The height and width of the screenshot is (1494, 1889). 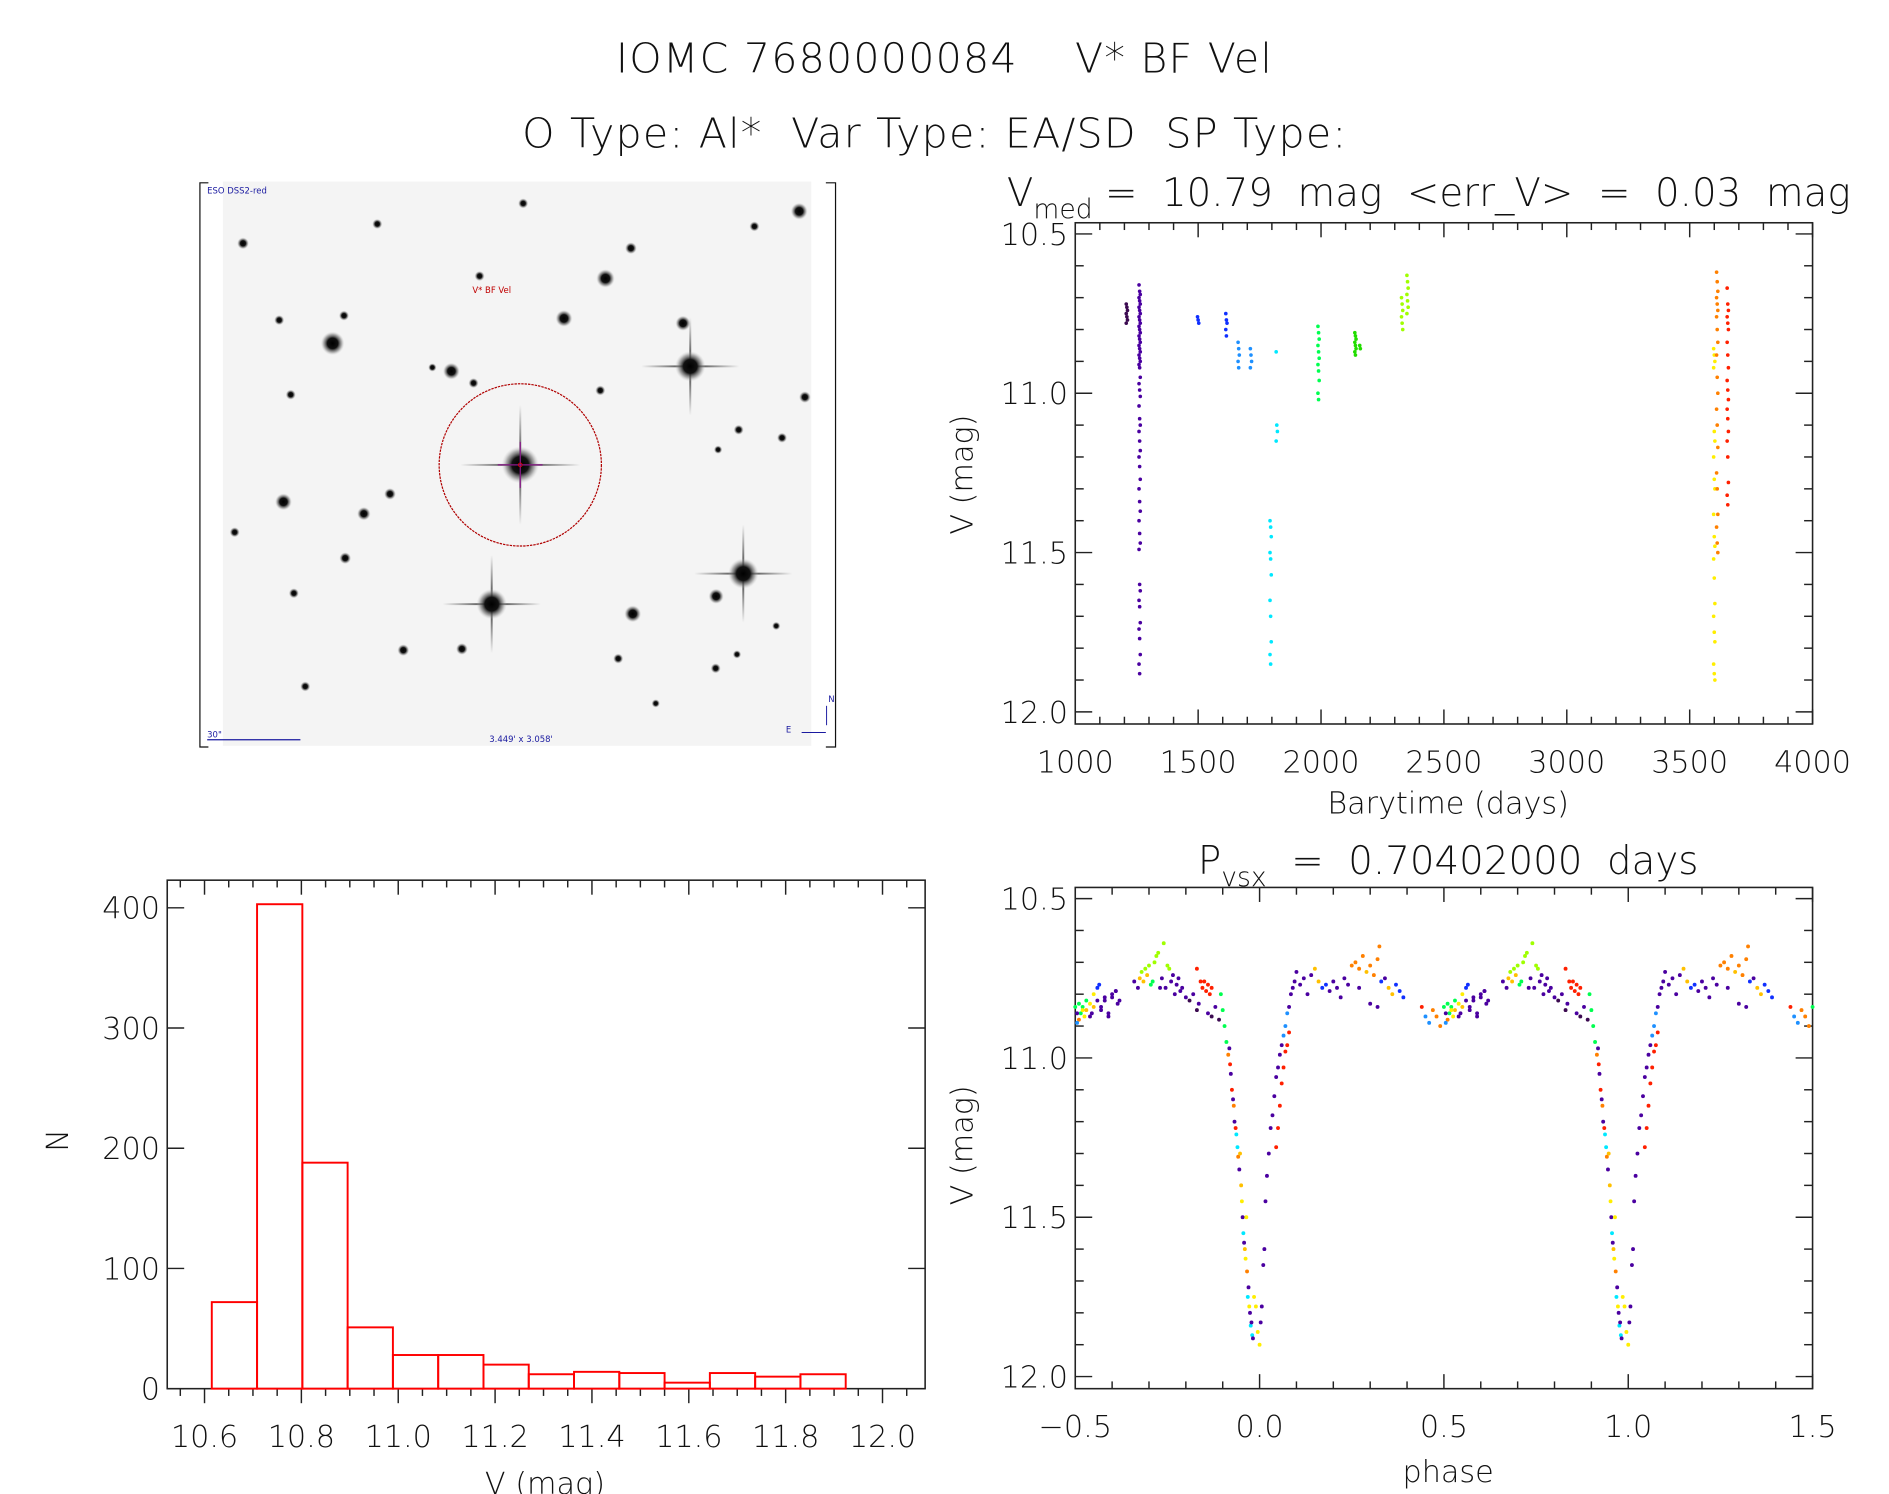 I want to click on x-tick-label: −0.5, so click(x=1075, y=1427).